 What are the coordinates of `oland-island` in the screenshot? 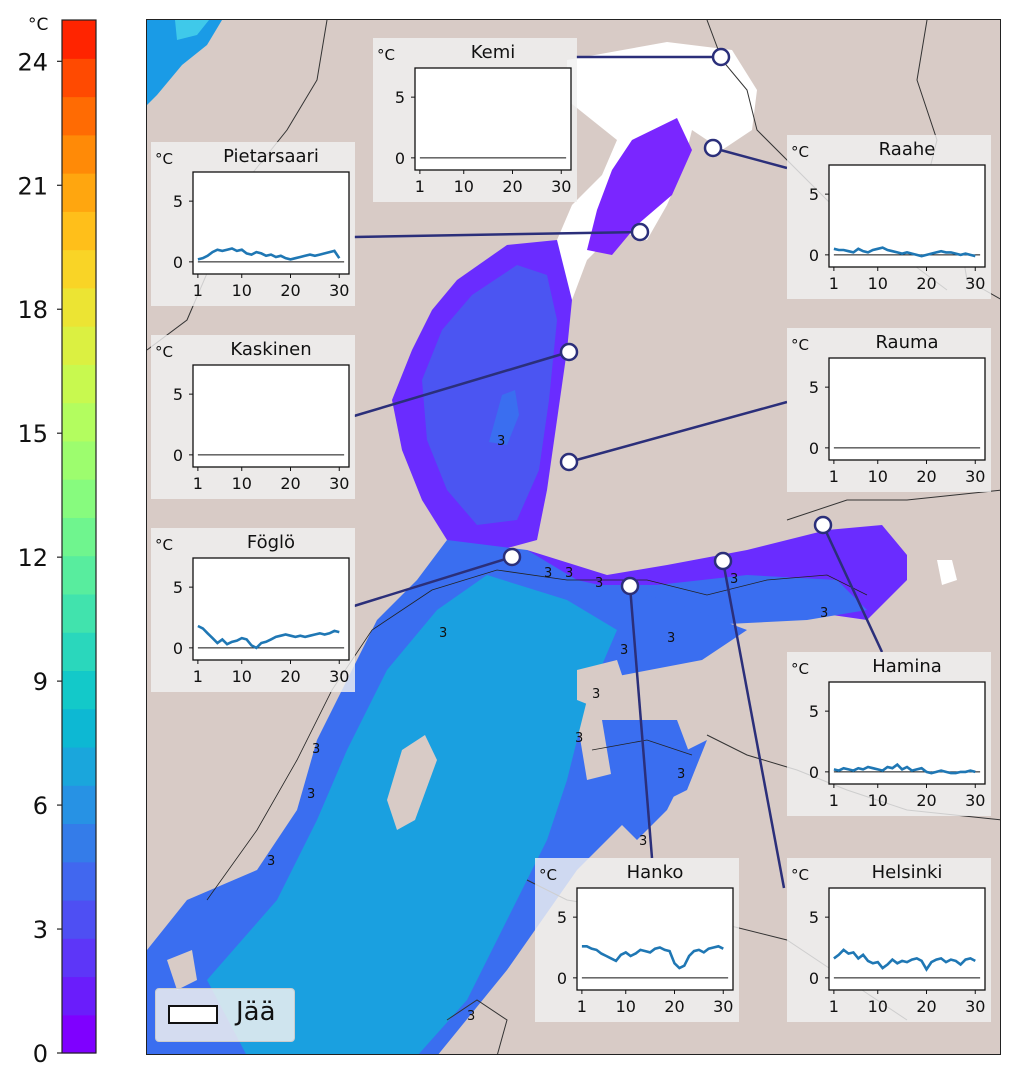 It's located at (182, 970).